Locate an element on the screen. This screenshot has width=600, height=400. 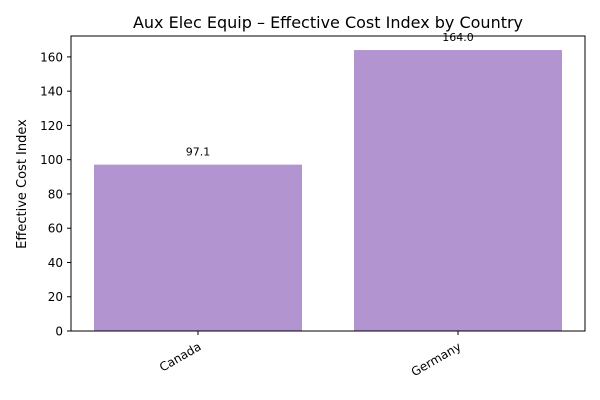
bar-value-label: 164.0 is located at coordinates (458, 37).